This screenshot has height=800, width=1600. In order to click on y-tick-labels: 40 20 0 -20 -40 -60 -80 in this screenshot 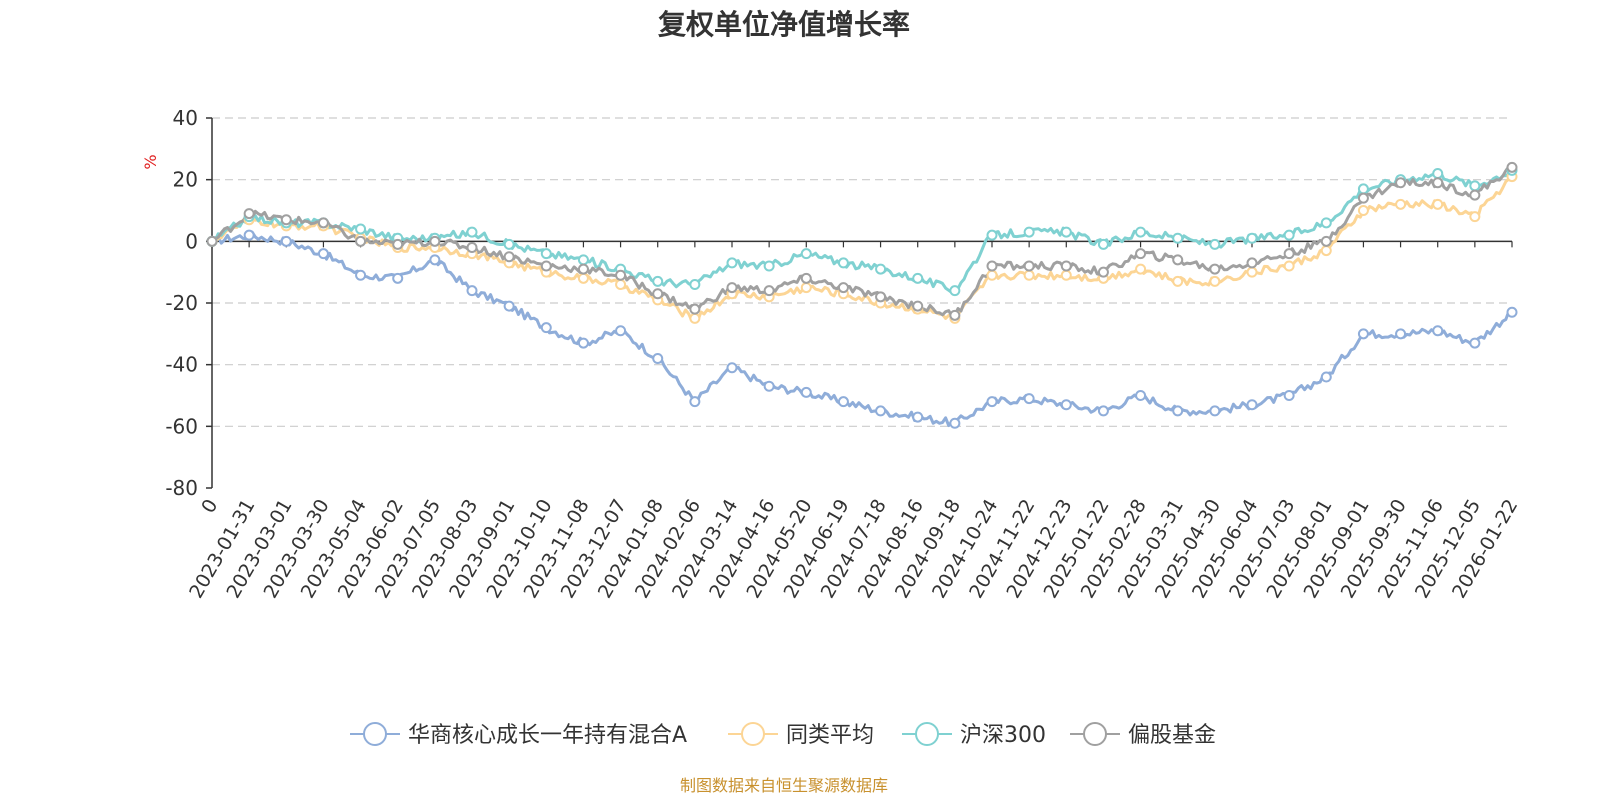, I will do `click(181, 303)`.